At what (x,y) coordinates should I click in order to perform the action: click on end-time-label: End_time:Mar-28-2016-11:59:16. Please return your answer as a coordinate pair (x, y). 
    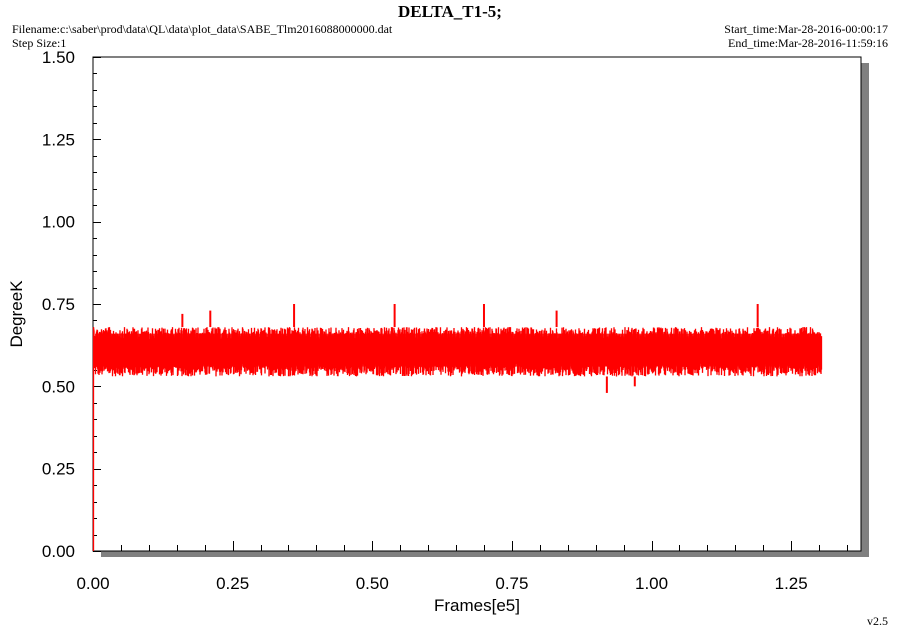
    Looking at the image, I should click on (808, 43).